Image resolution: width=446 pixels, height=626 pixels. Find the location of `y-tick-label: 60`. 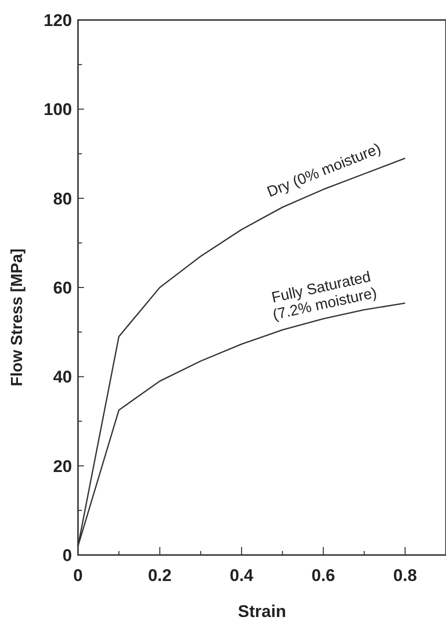

y-tick-label: 60 is located at coordinates (62, 288).